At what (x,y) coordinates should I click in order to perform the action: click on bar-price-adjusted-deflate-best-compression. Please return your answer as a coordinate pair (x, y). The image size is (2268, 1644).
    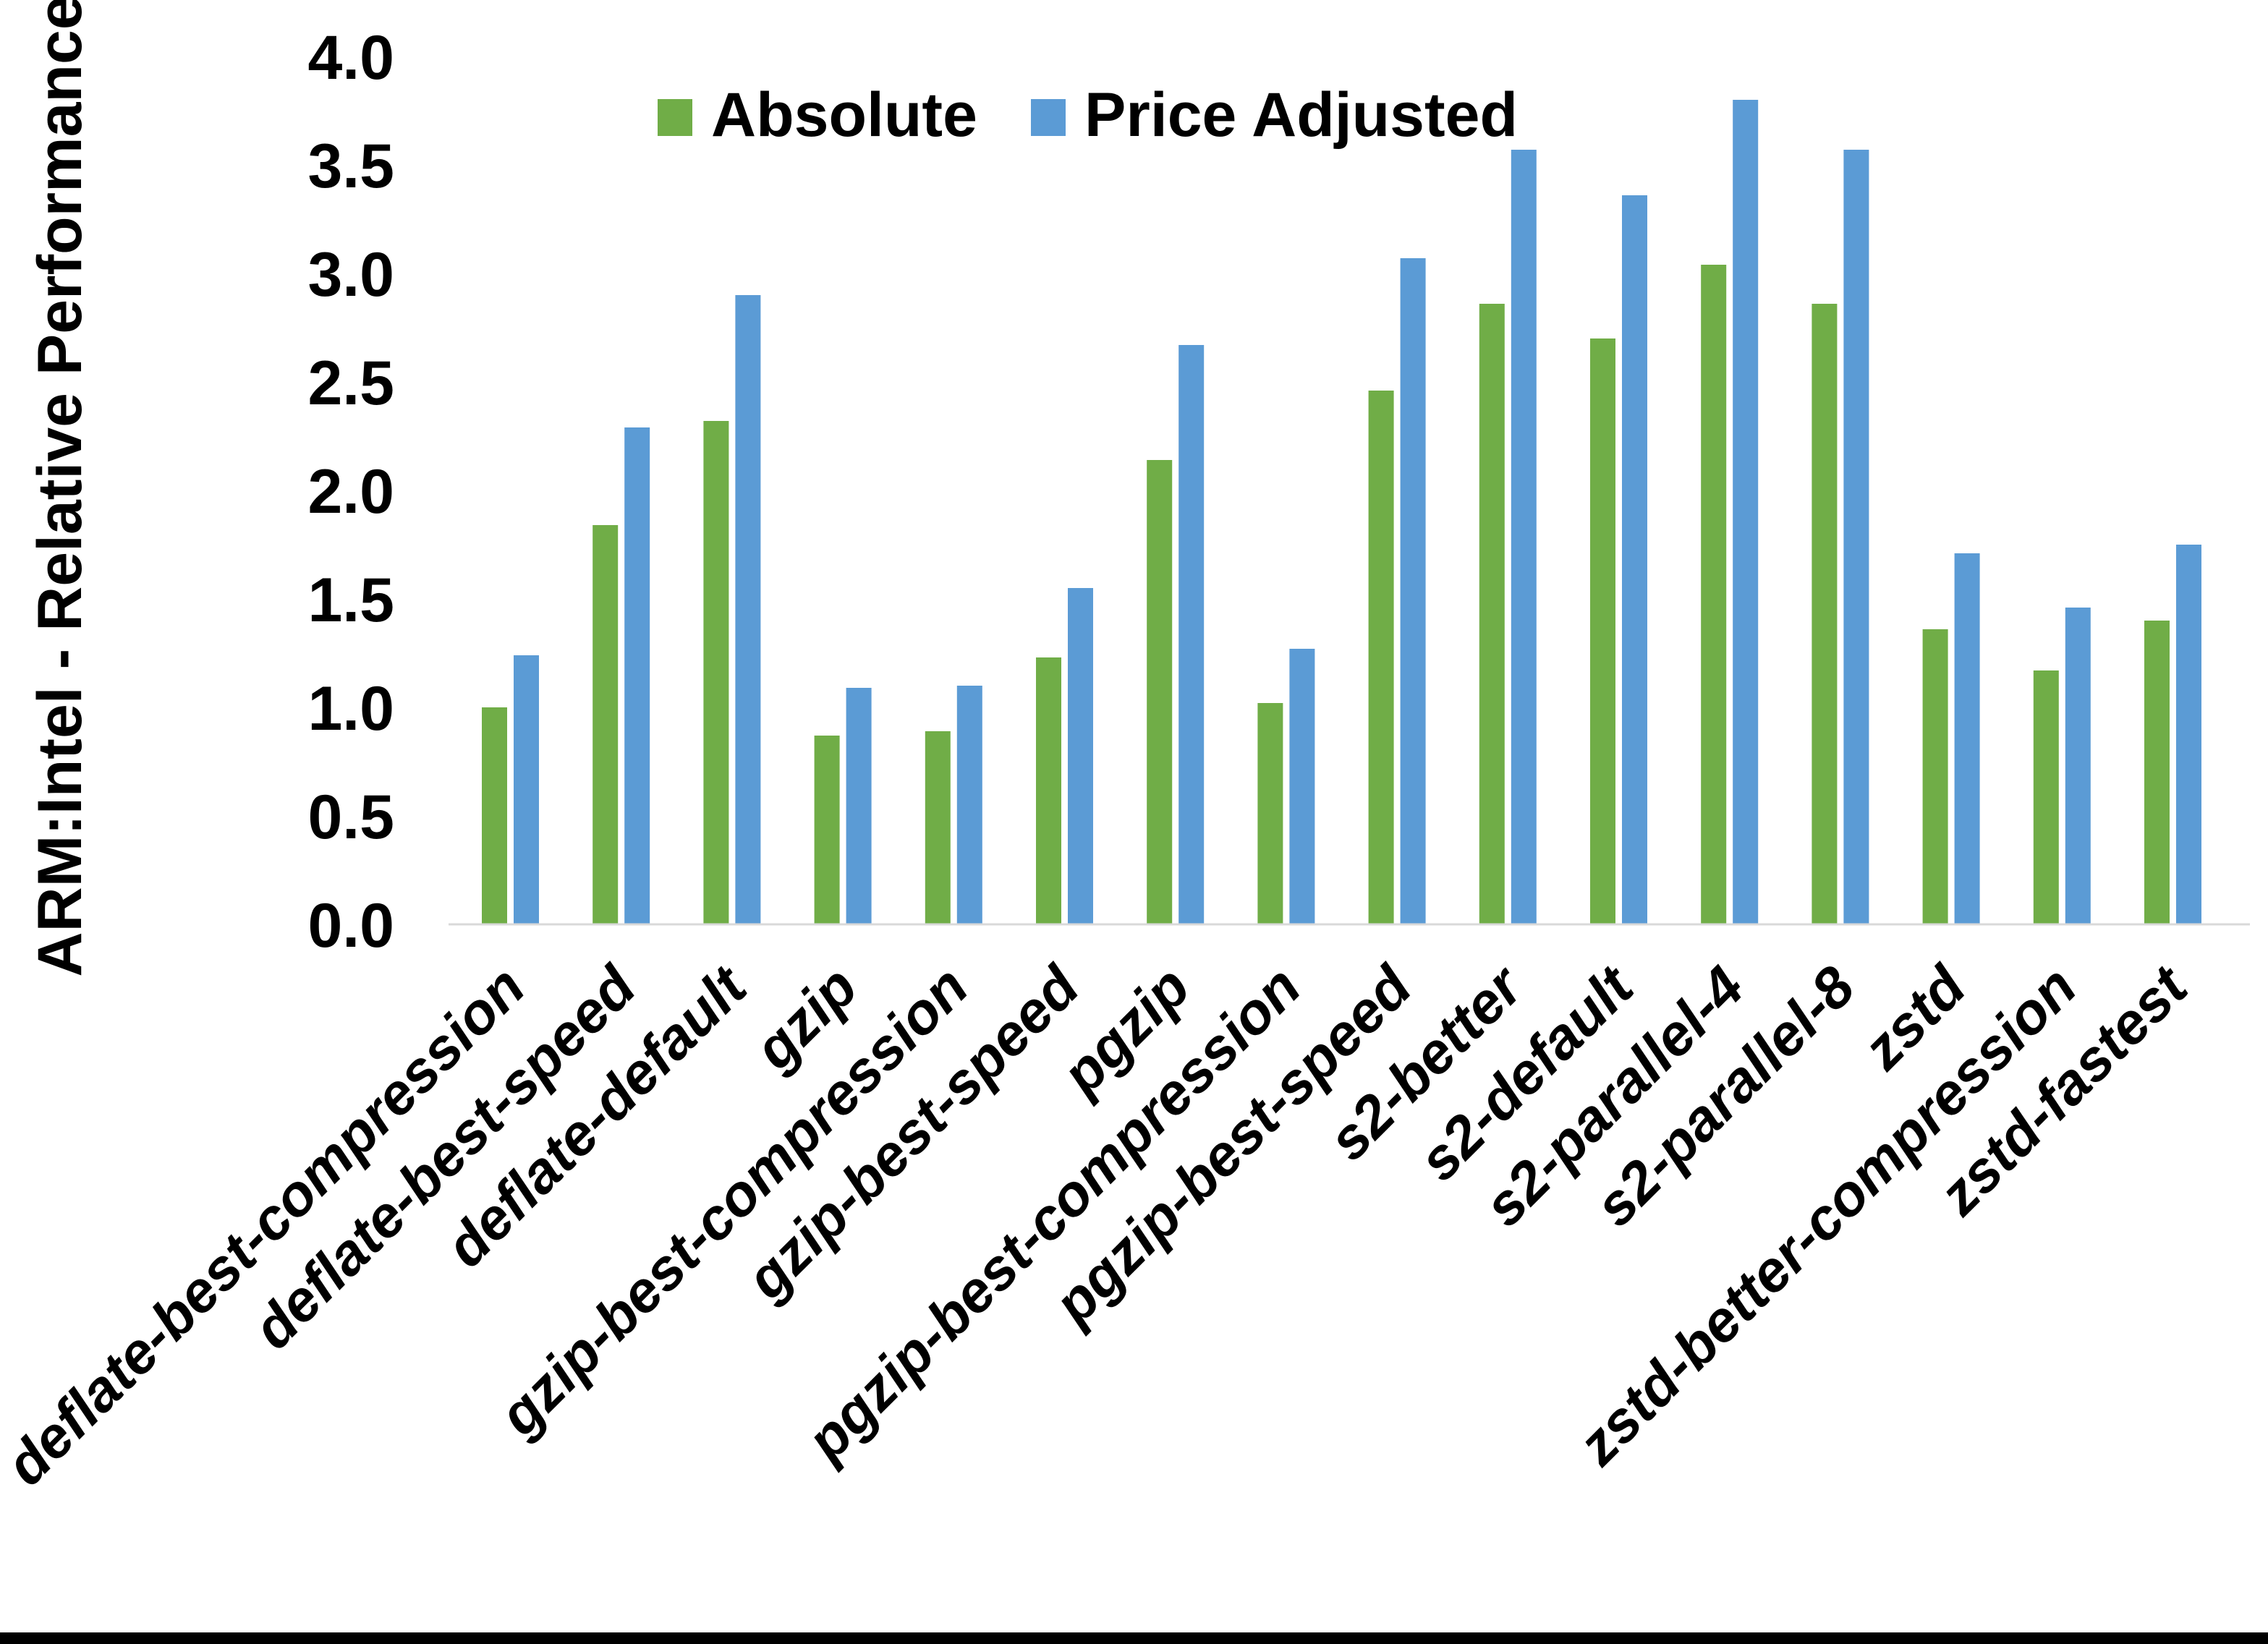
    Looking at the image, I should click on (526, 789).